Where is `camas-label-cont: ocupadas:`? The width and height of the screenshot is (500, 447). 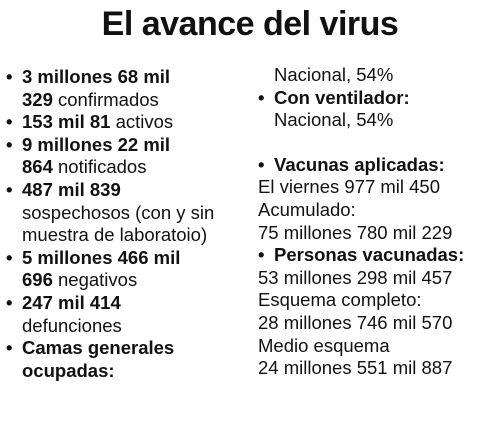
camas-label-cont: ocupadas: is located at coordinates (68, 370).